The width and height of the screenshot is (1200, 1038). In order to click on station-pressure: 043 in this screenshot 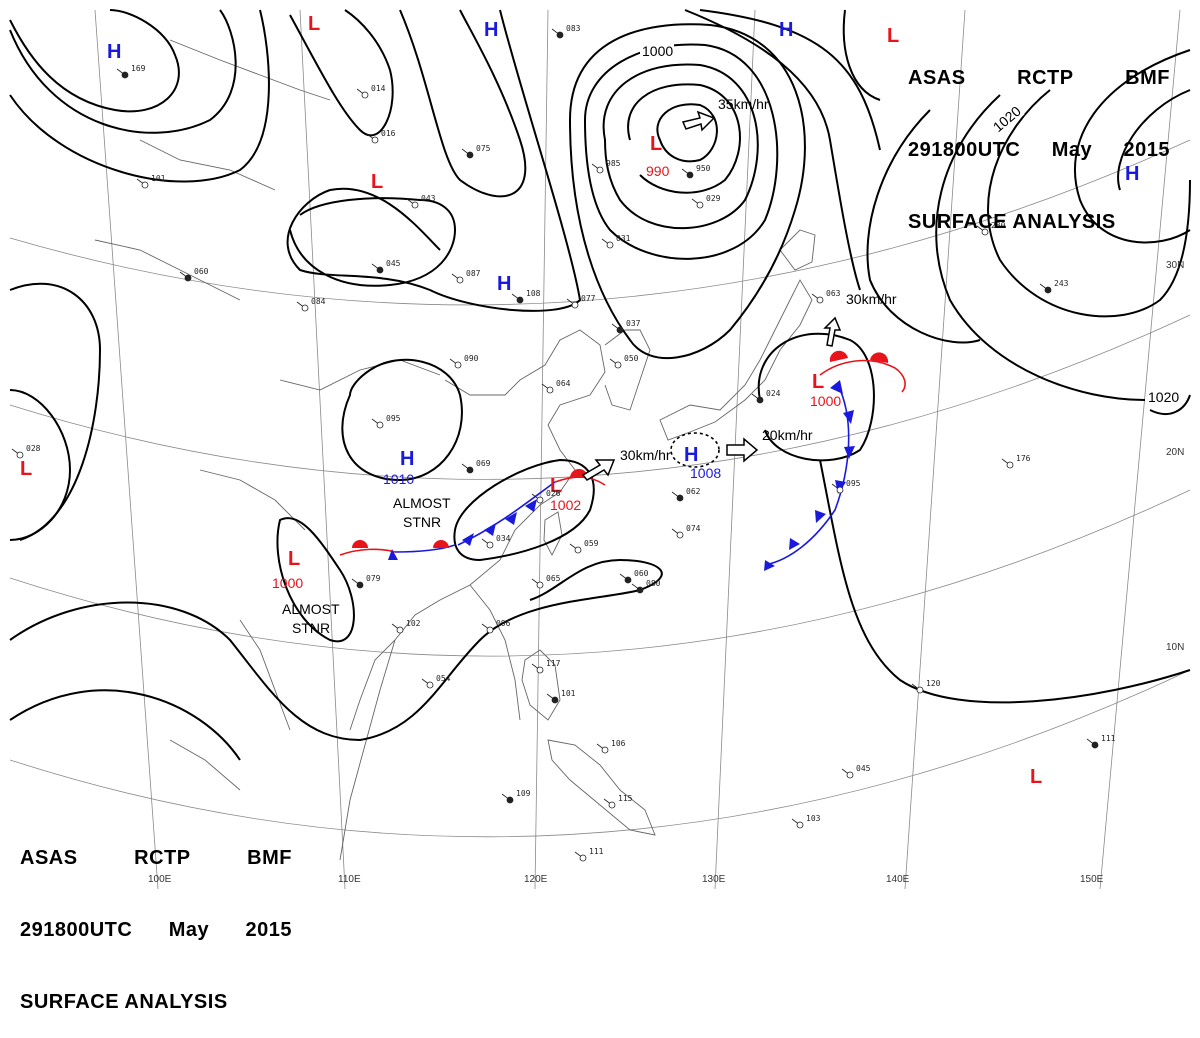, I will do `click(428, 198)`.